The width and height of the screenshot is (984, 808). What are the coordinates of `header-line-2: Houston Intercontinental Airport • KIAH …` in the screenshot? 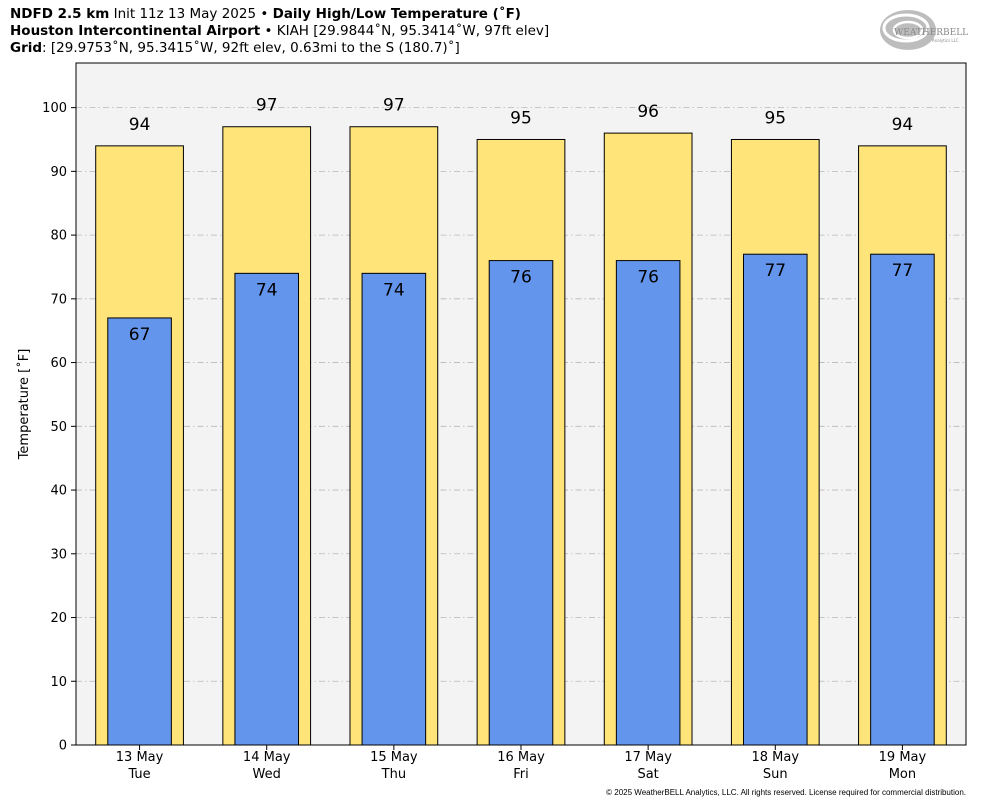 It's located at (279, 31).